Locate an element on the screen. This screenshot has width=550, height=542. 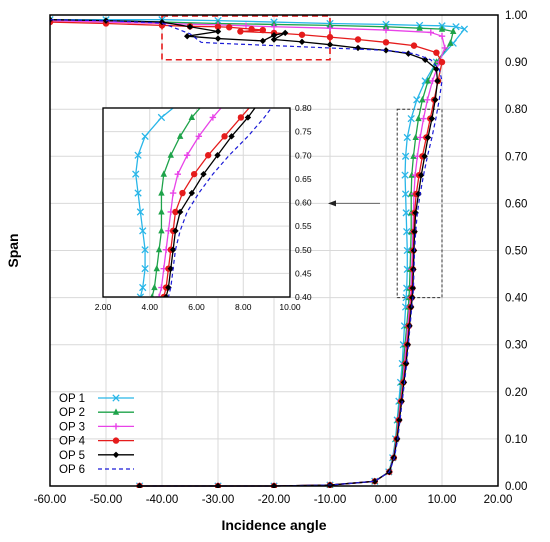
y-axis-label: Span is located at coordinates (13, 250).